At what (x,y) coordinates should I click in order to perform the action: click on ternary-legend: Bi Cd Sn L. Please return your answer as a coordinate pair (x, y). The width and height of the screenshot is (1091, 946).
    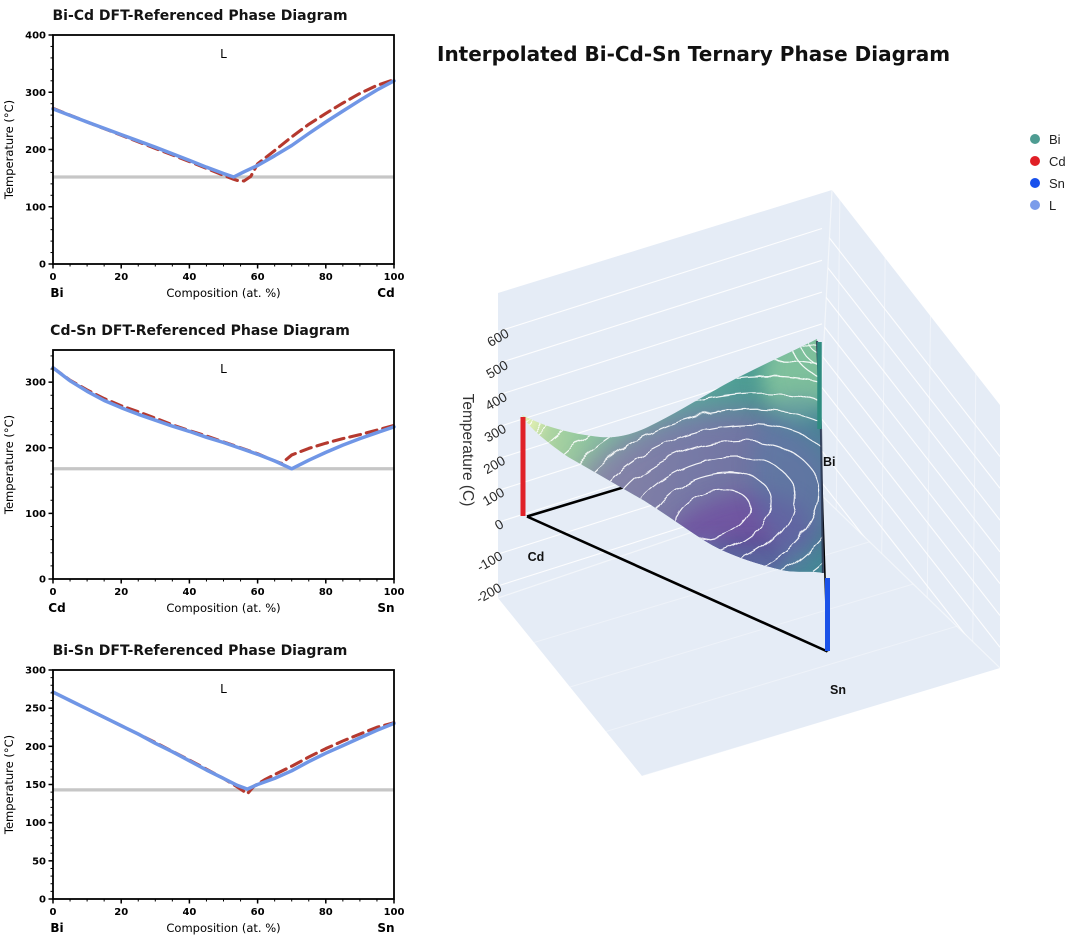
    Looking at the image, I should click on (1048, 172).